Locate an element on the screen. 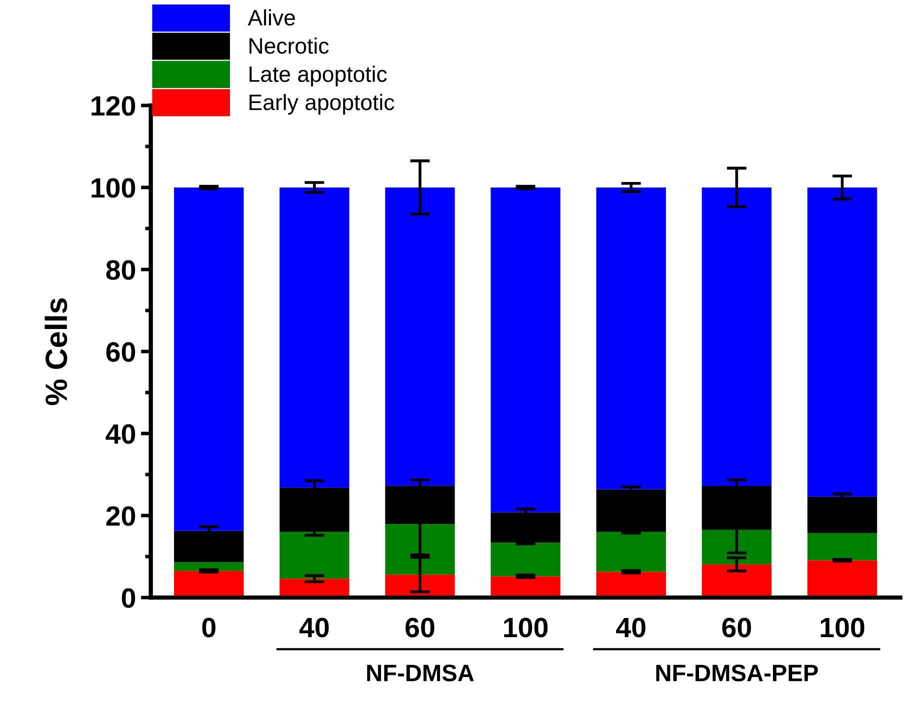 This screenshot has height=703, width=914. y-axis-title: % Cells is located at coordinates (56, 352).